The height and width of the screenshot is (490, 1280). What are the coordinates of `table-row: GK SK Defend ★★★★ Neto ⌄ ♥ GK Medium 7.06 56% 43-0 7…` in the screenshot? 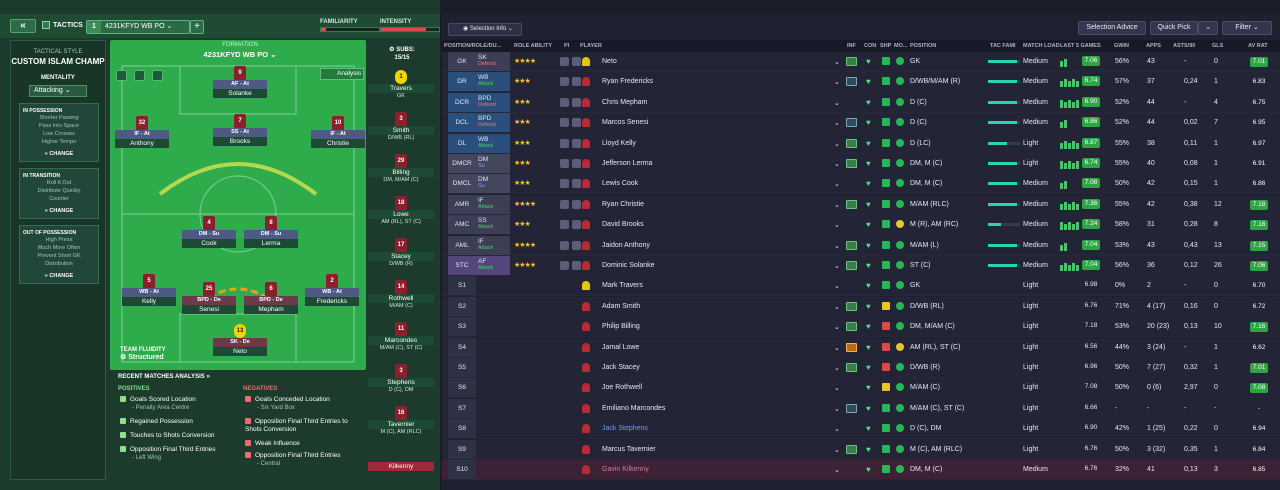 It's located at (861, 62).